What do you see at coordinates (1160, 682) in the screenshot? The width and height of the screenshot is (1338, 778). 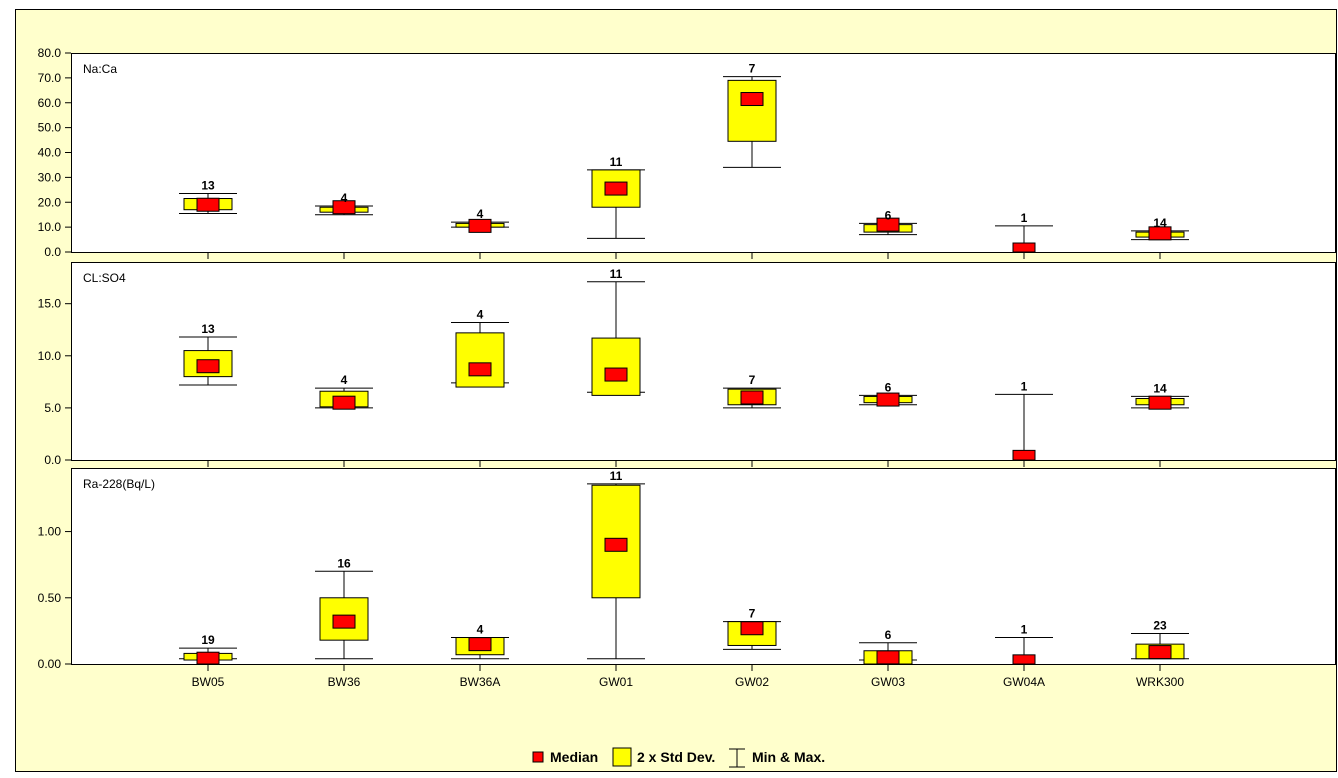 I see `x-category-label: WRK300` at bounding box center [1160, 682].